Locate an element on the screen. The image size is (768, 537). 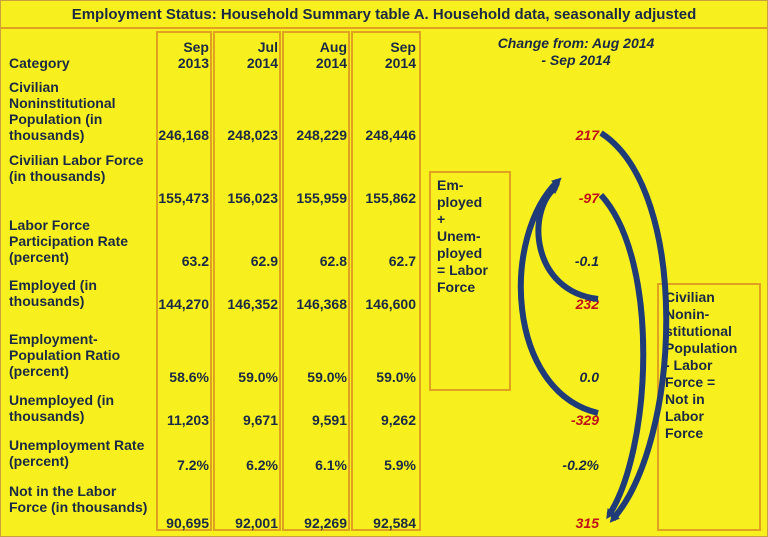
table-cell: 62.9 is located at coordinates (264, 261).